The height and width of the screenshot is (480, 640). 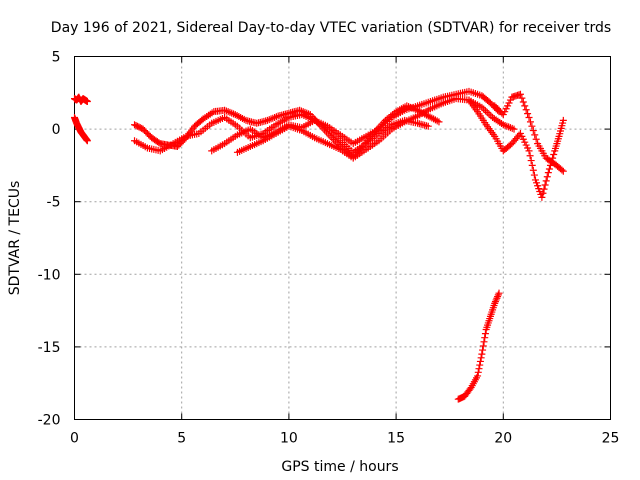 What do you see at coordinates (49, 348) in the screenshot?
I see `y-tick-label: -15` at bounding box center [49, 348].